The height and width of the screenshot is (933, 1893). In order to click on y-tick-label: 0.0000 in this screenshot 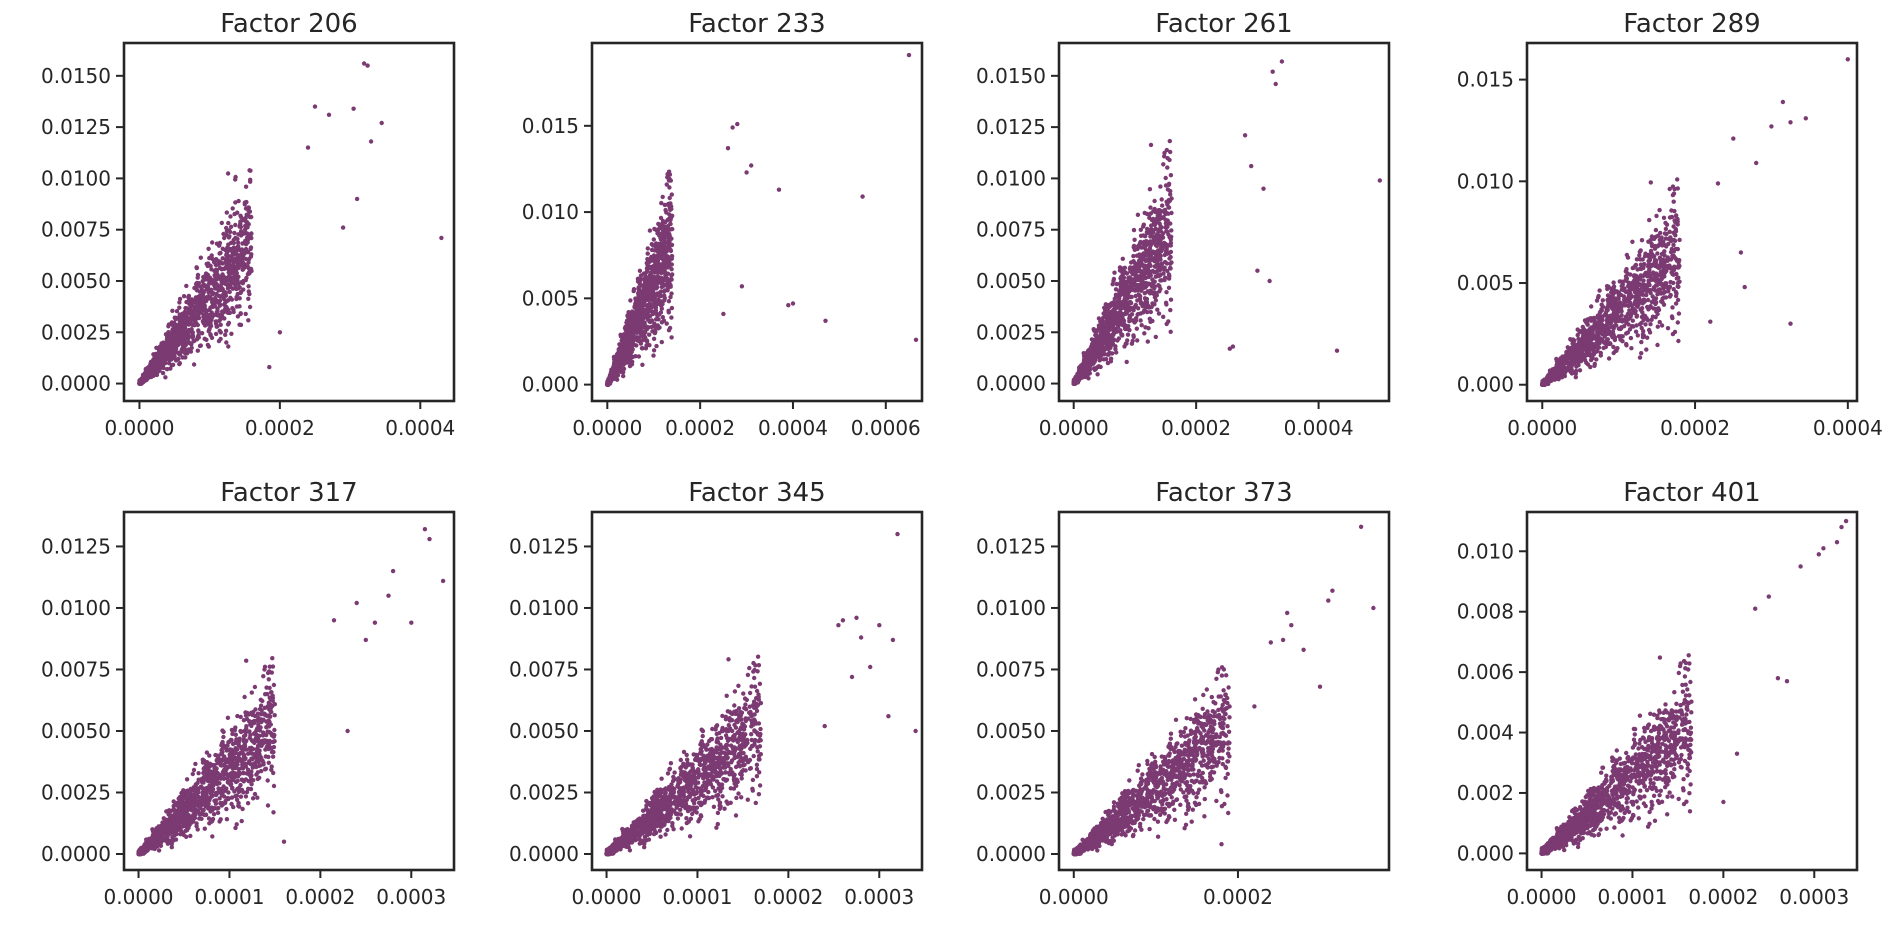, I will do `click(1011, 384)`.